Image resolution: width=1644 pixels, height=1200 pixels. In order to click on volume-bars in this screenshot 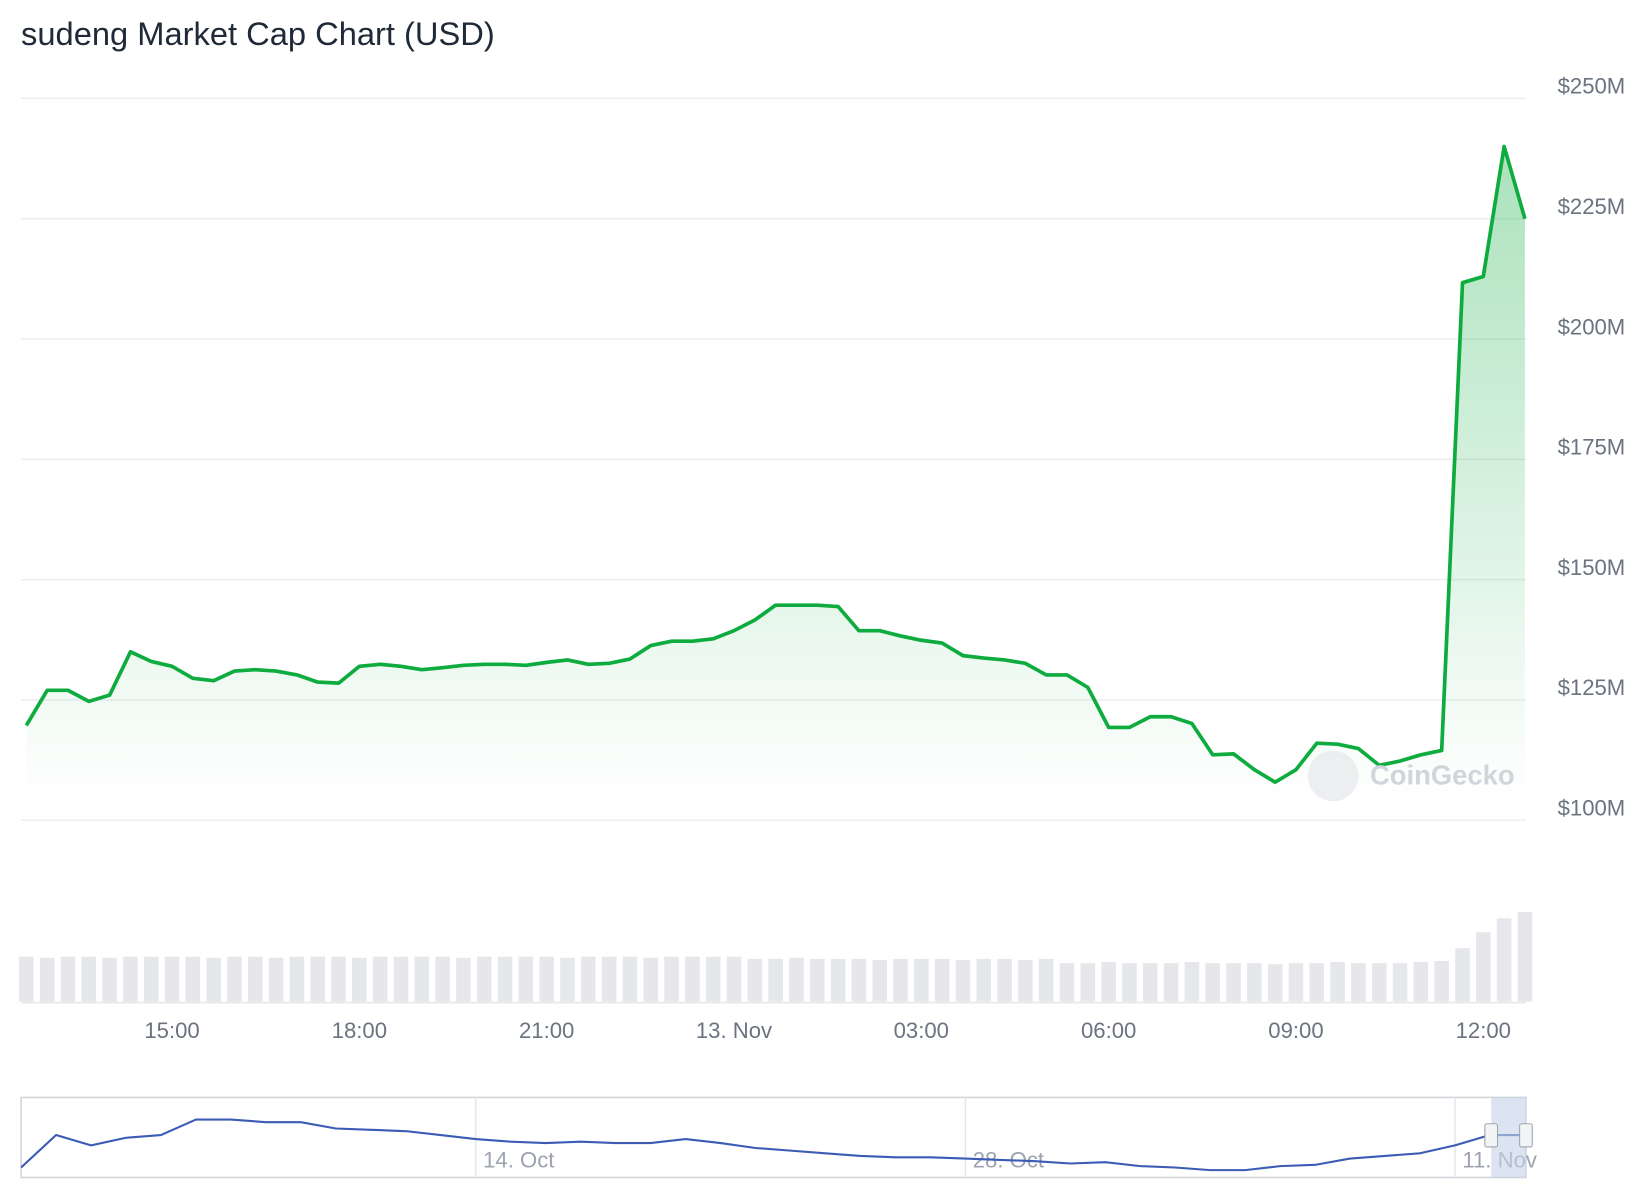, I will do `click(776, 956)`.